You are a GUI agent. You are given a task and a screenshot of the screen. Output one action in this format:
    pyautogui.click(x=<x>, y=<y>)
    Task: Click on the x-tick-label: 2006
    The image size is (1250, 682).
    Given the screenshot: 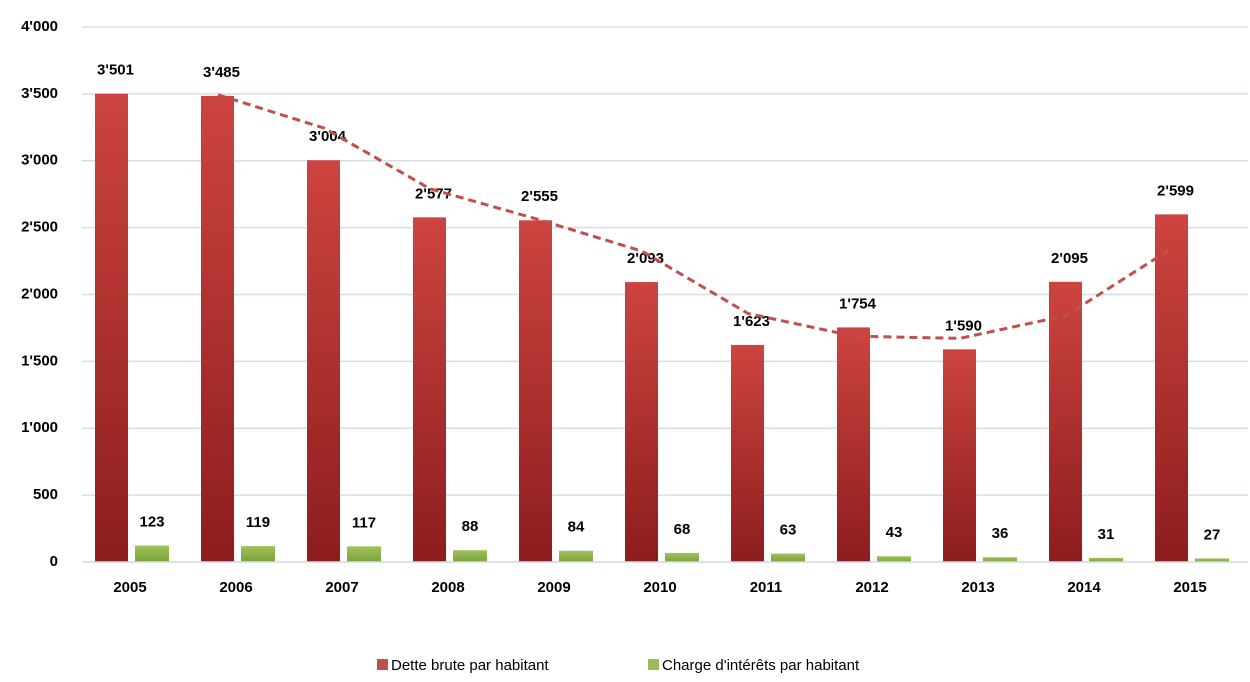 What is the action you would take?
    pyautogui.click(x=235, y=587)
    